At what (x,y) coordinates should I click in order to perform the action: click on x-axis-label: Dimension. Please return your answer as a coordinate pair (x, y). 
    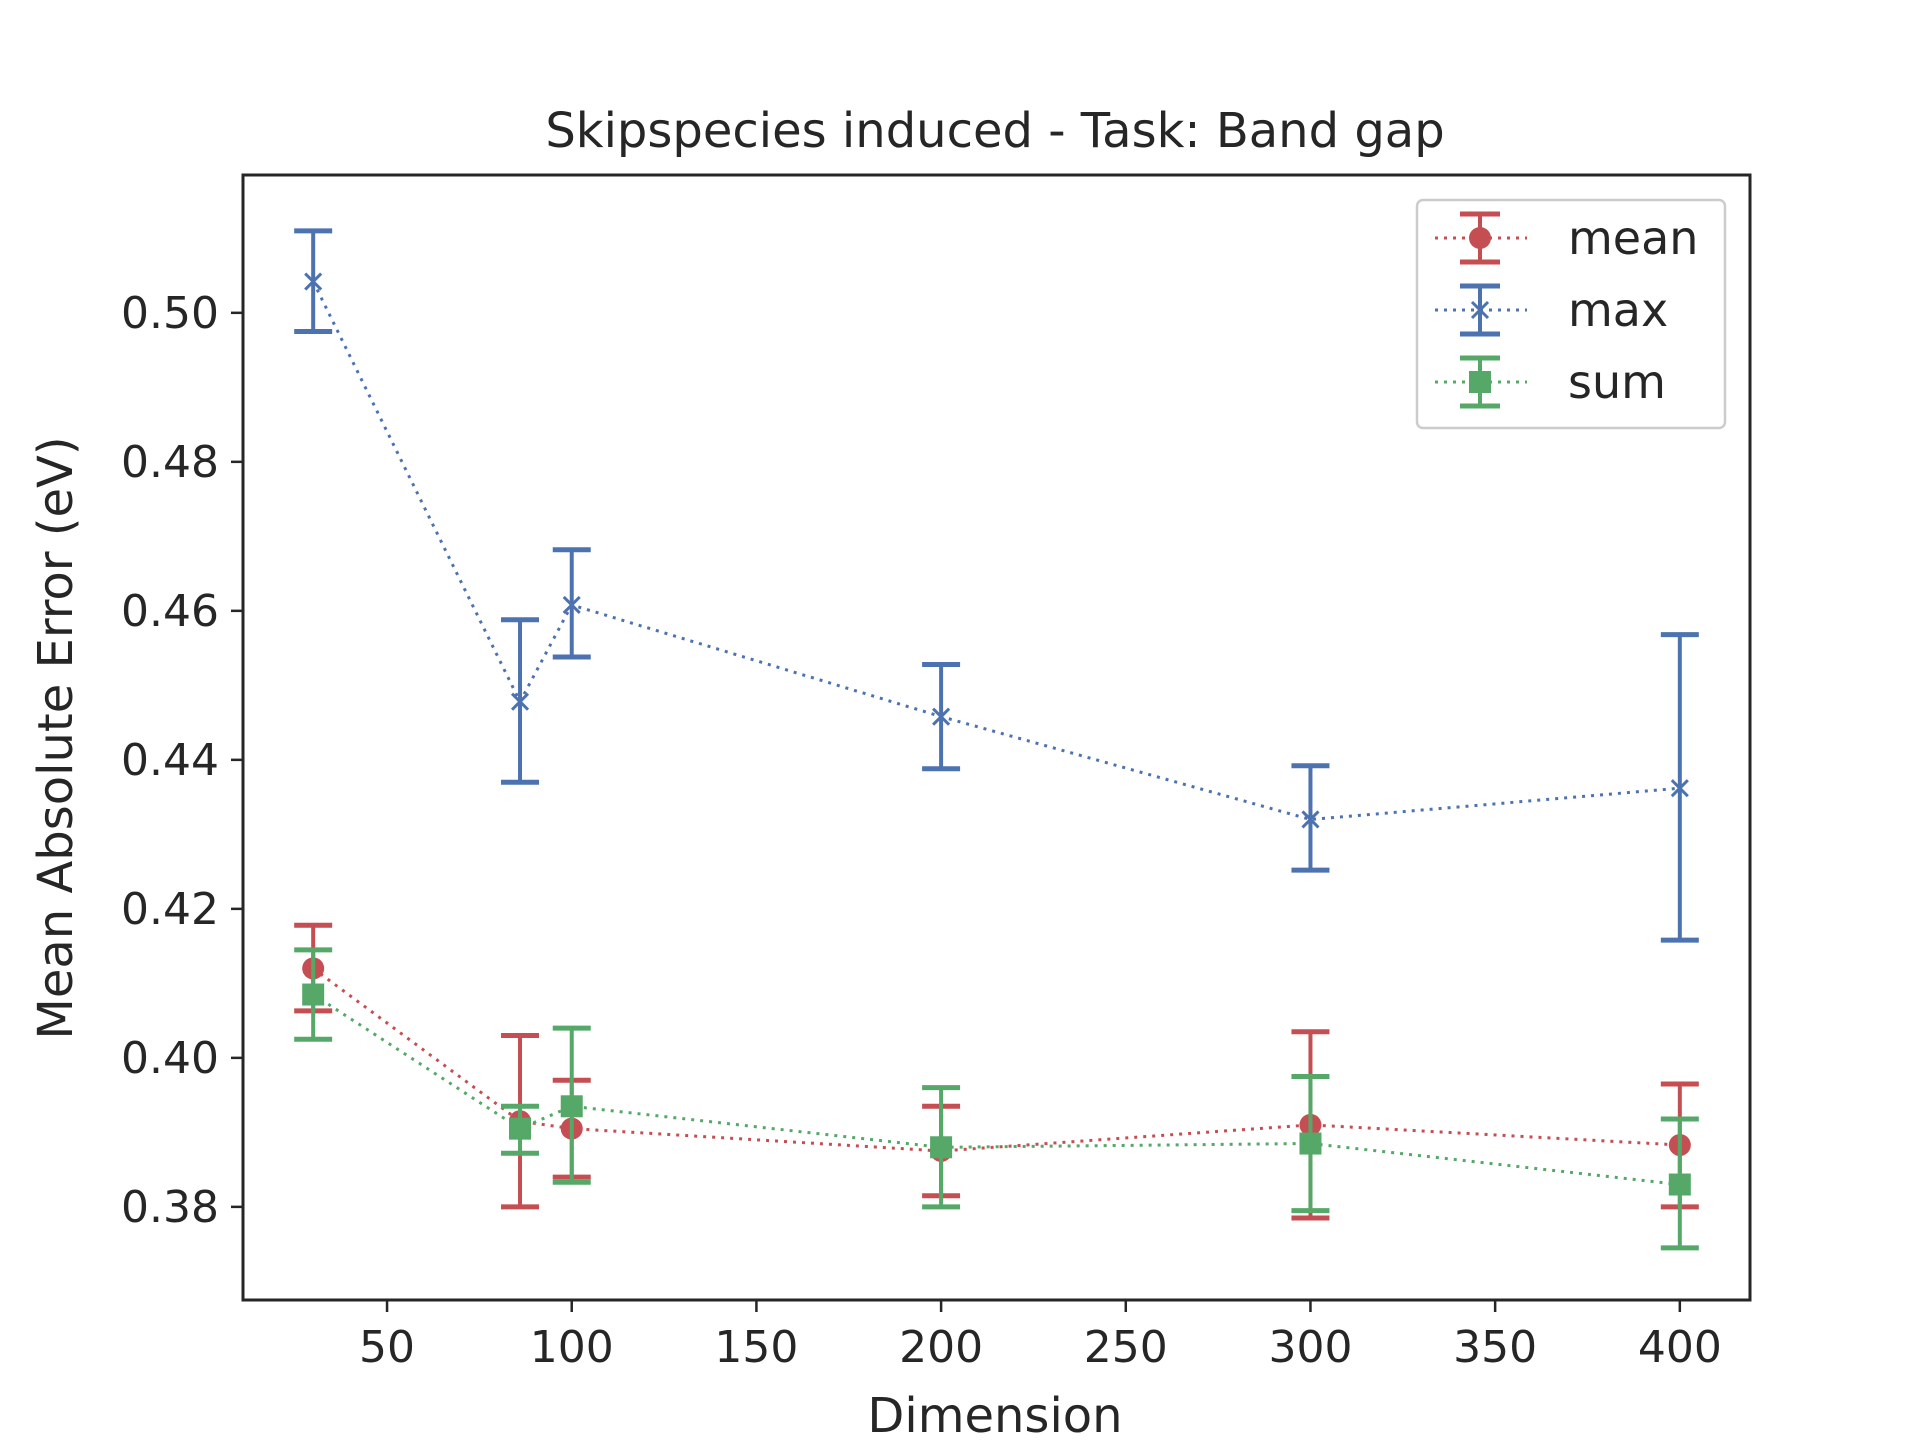
    Looking at the image, I should click on (994, 1414).